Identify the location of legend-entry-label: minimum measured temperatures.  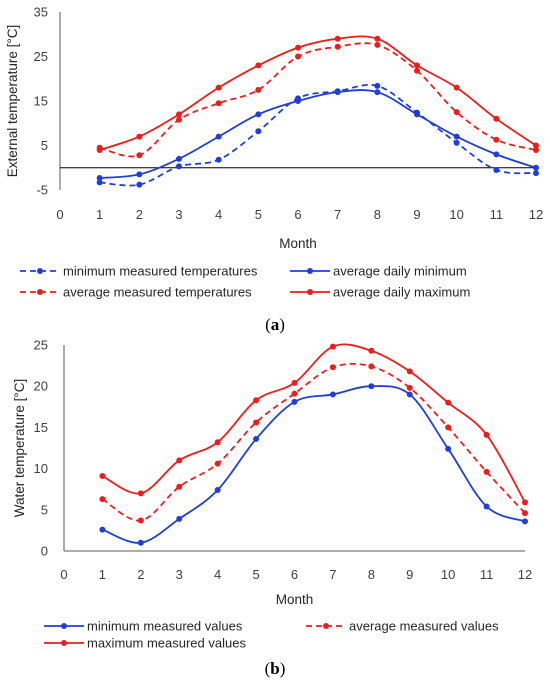
(160, 271).